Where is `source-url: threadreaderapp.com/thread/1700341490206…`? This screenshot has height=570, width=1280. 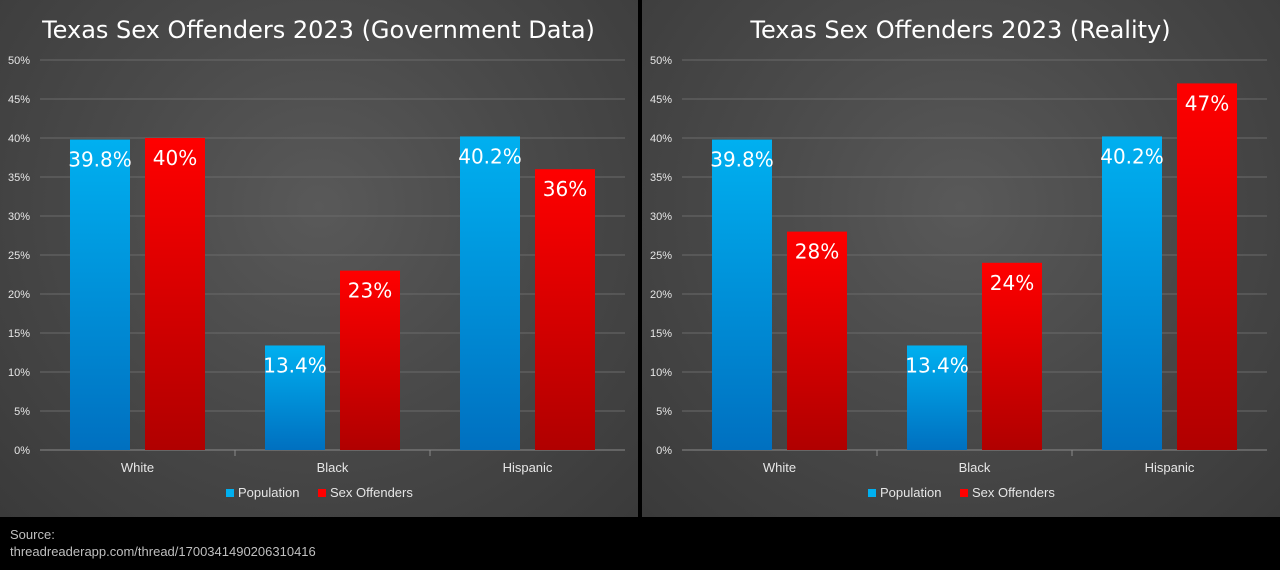 source-url: threadreaderapp.com/thread/1700341490206… is located at coordinates (163, 551).